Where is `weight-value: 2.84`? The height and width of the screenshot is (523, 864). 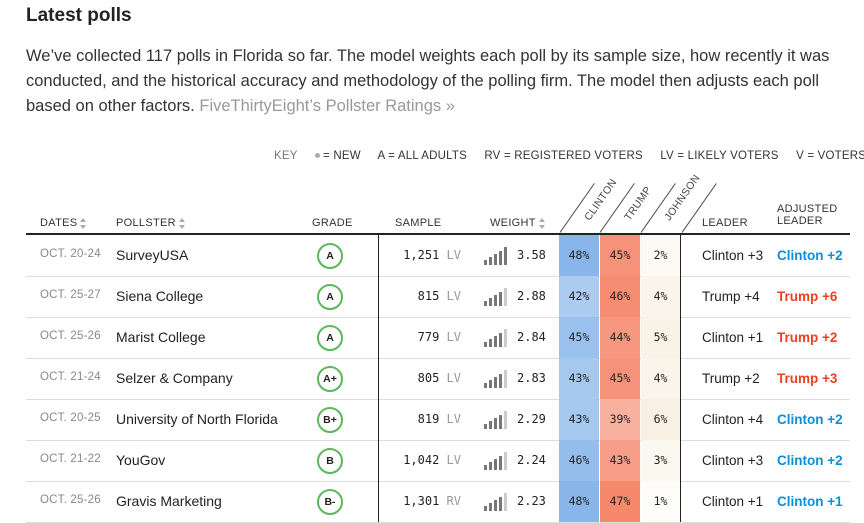 weight-value: 2.84 is located at coordinates (531, 337).